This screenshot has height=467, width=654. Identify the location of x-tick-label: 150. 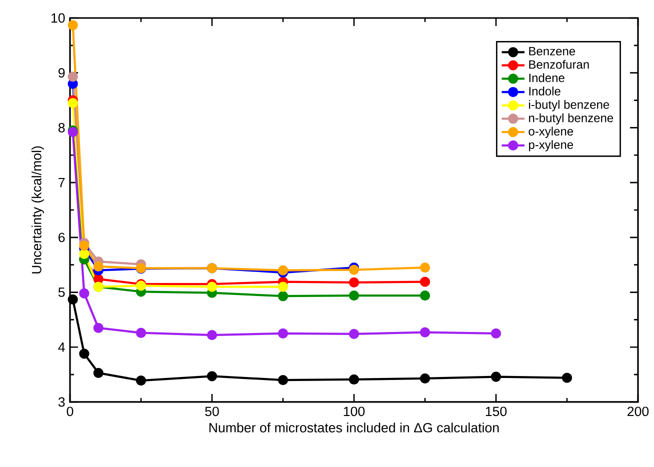
(496, 411).